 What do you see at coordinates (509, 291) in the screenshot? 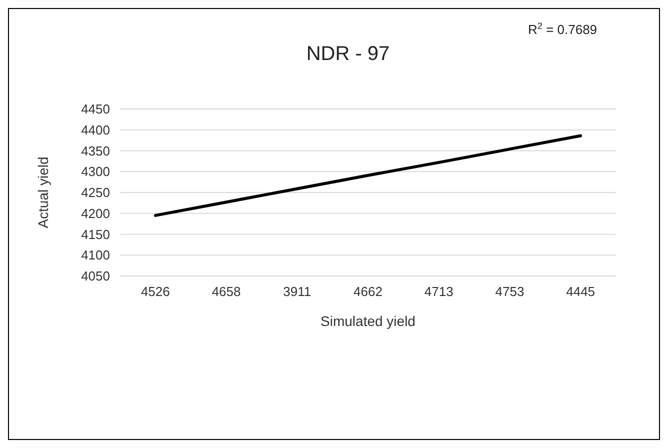
I see `x-tick-label: 4753` at bounding box center [509, 291].